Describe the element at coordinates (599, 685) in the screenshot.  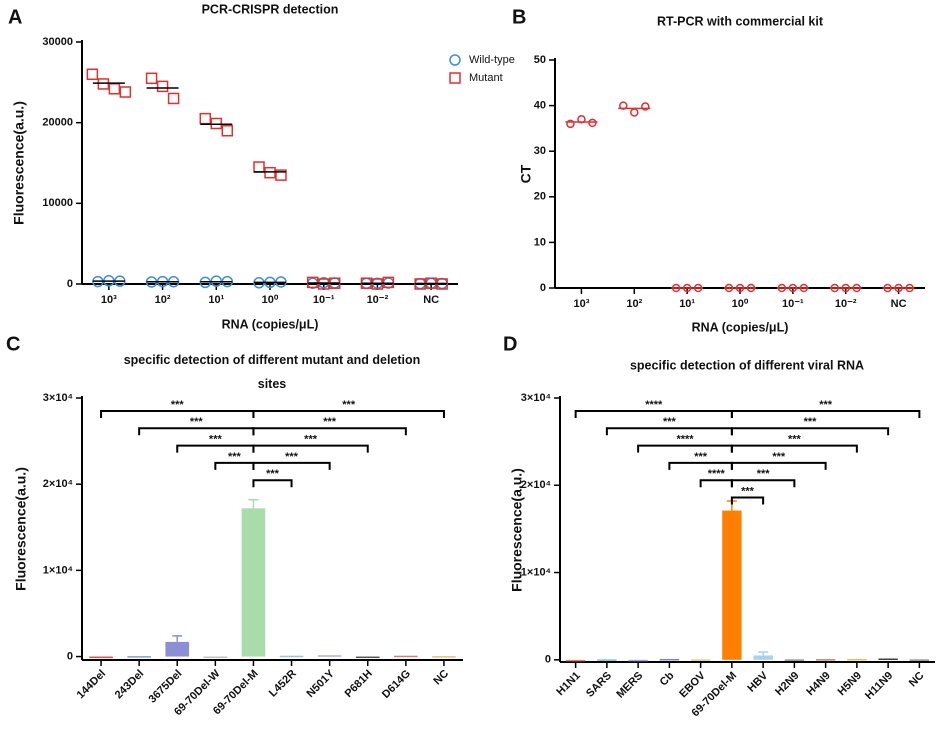
I see `x-tick-label: SARS` at that location.